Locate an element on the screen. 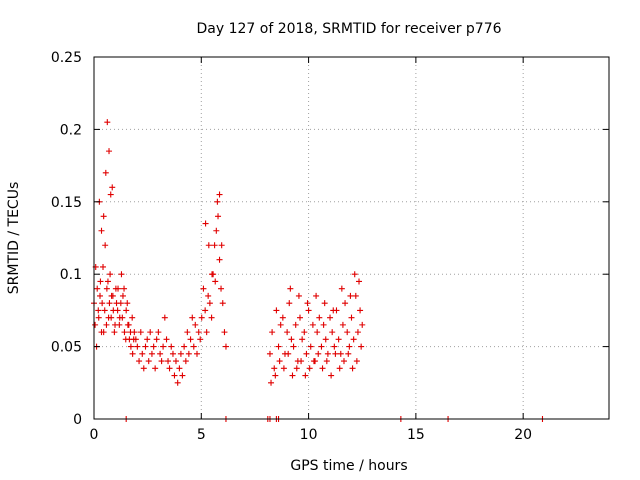  x-tick-label: 15 is located at coordinates (416, 435).